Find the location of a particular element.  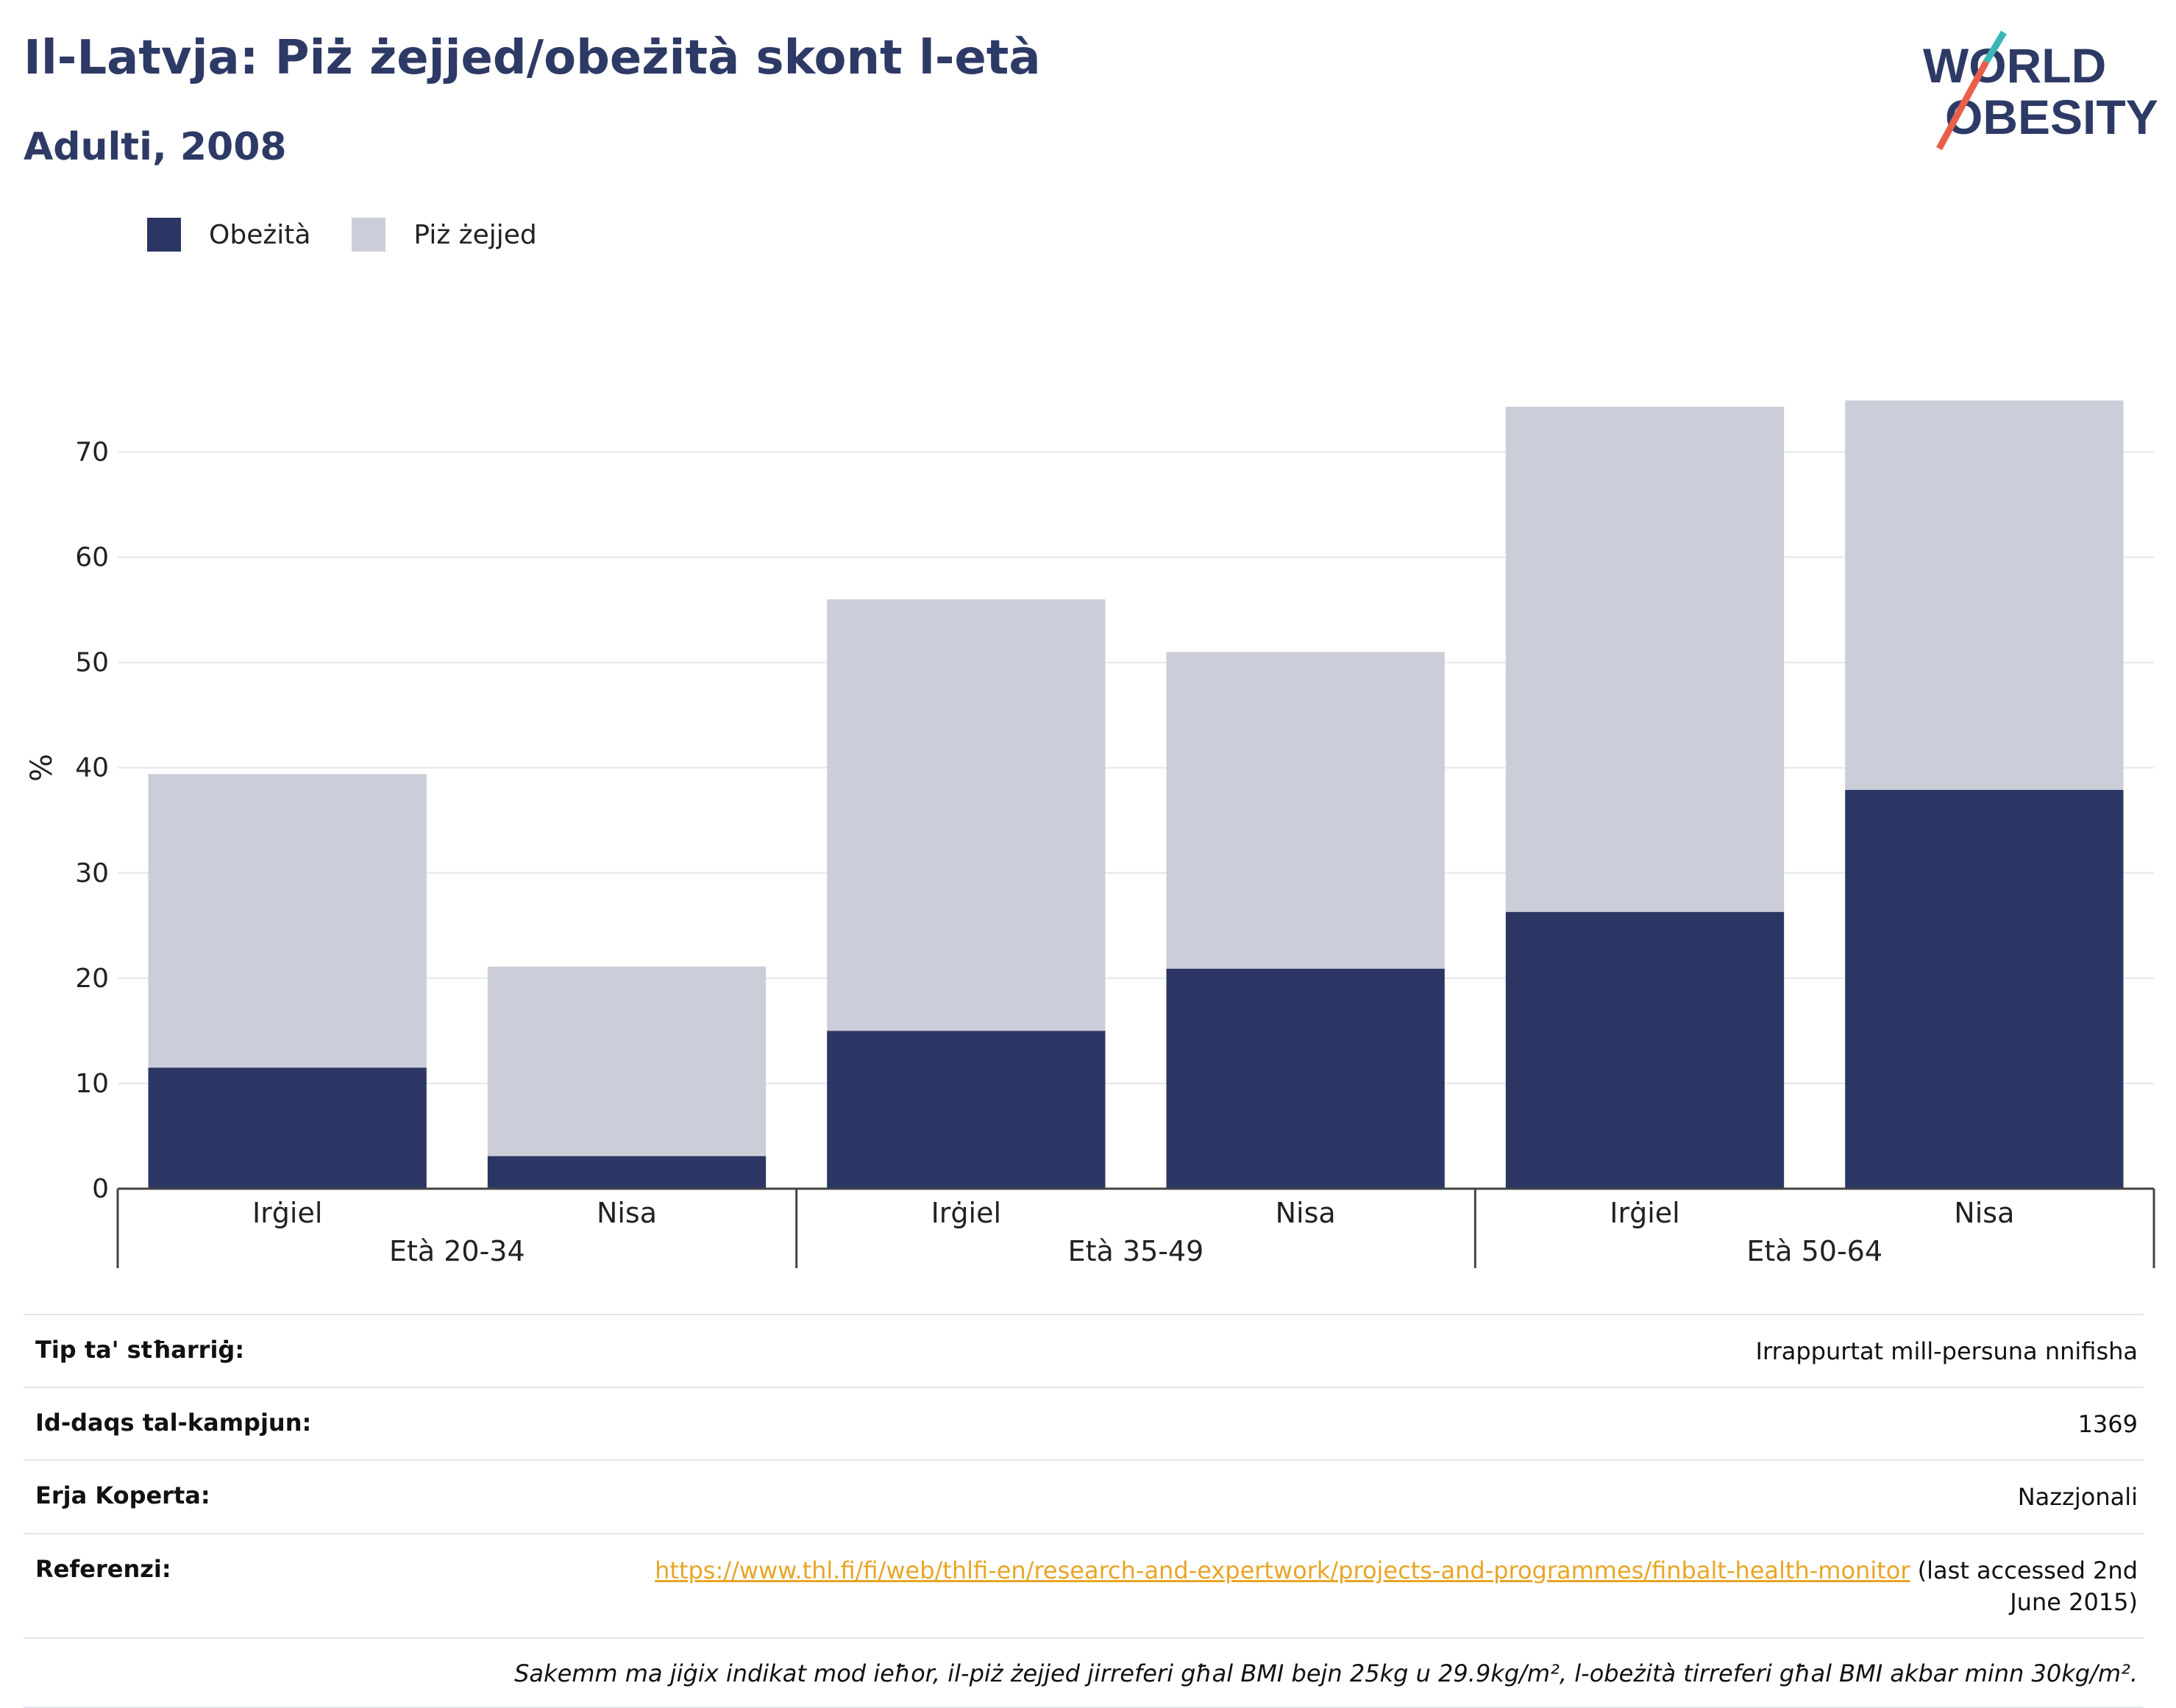

y-tick-label: 20 is located at coordinates (92, 979).